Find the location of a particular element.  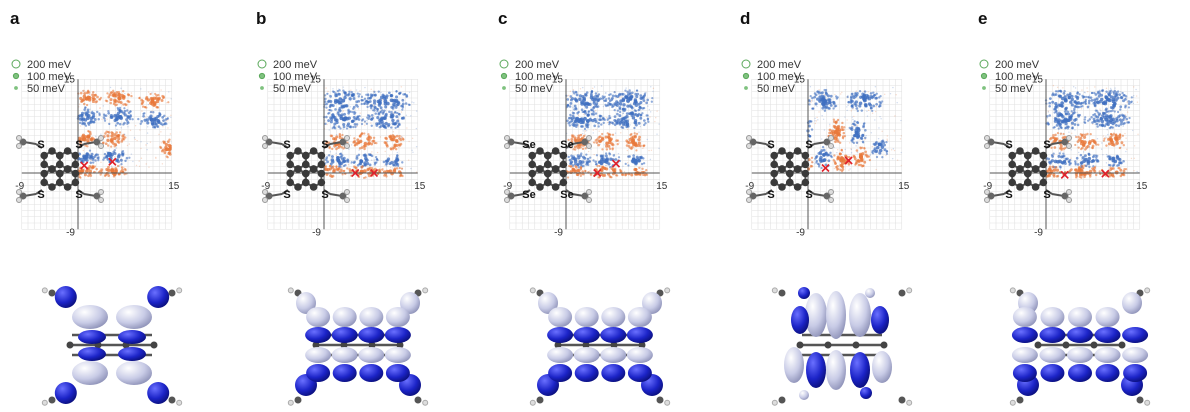

legend-label: 200 meV is located at coordinates (49, 65).